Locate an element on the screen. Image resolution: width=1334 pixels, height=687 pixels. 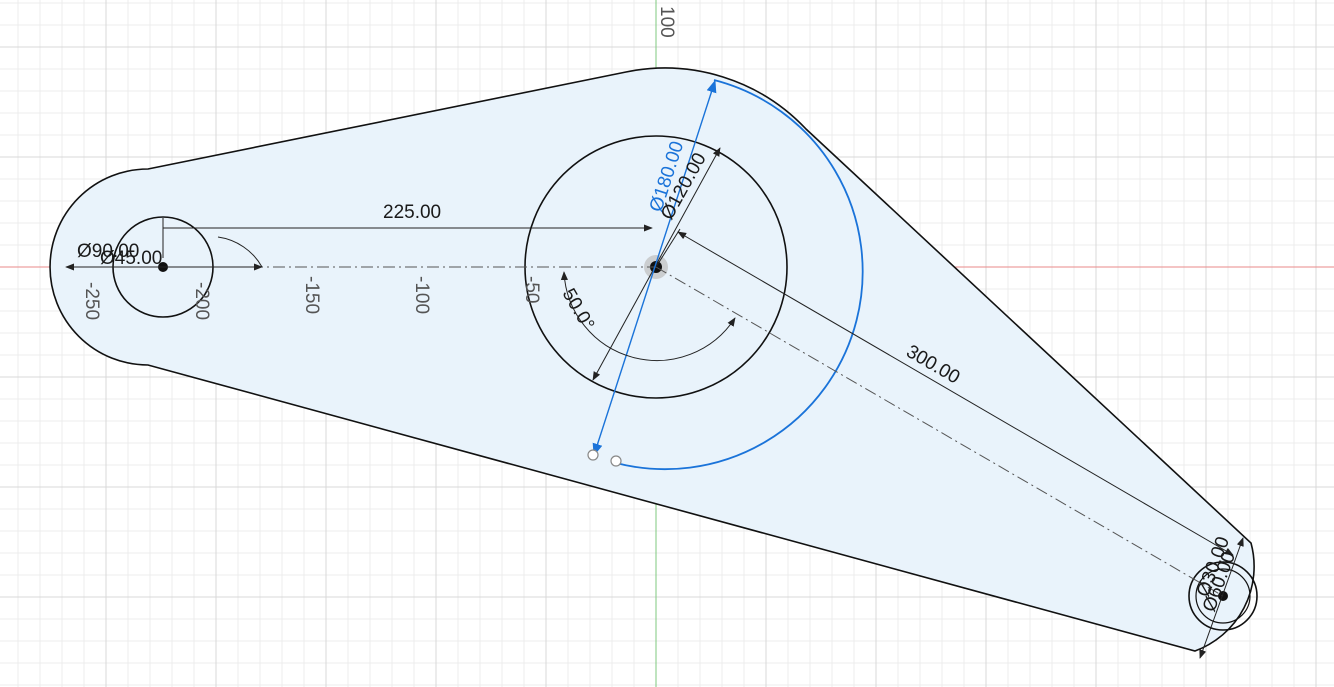
x-axis-label: -200 is located at coordinates (201, 301).